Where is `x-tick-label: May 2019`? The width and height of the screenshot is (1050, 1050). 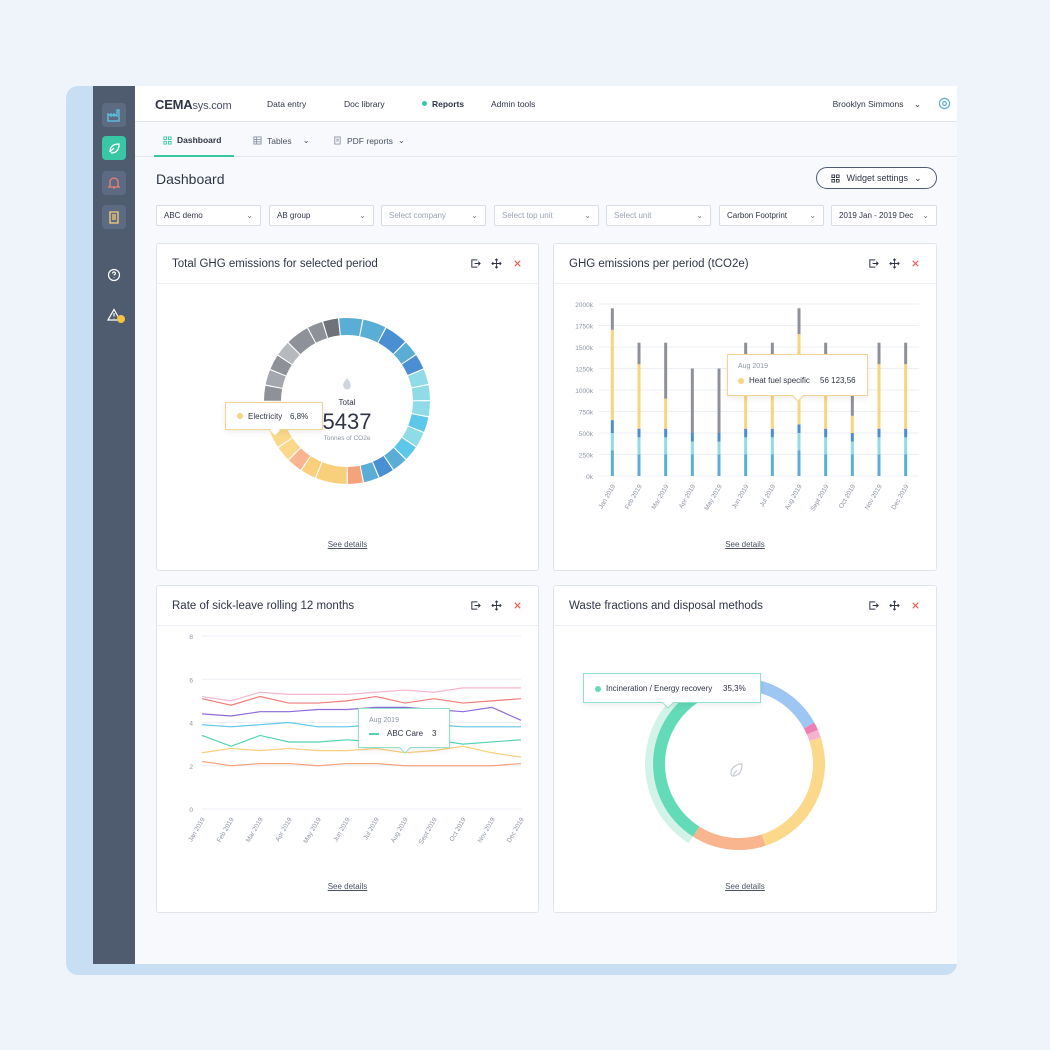 x-tick-label: May 2019 is located at coordinates (312, 830).